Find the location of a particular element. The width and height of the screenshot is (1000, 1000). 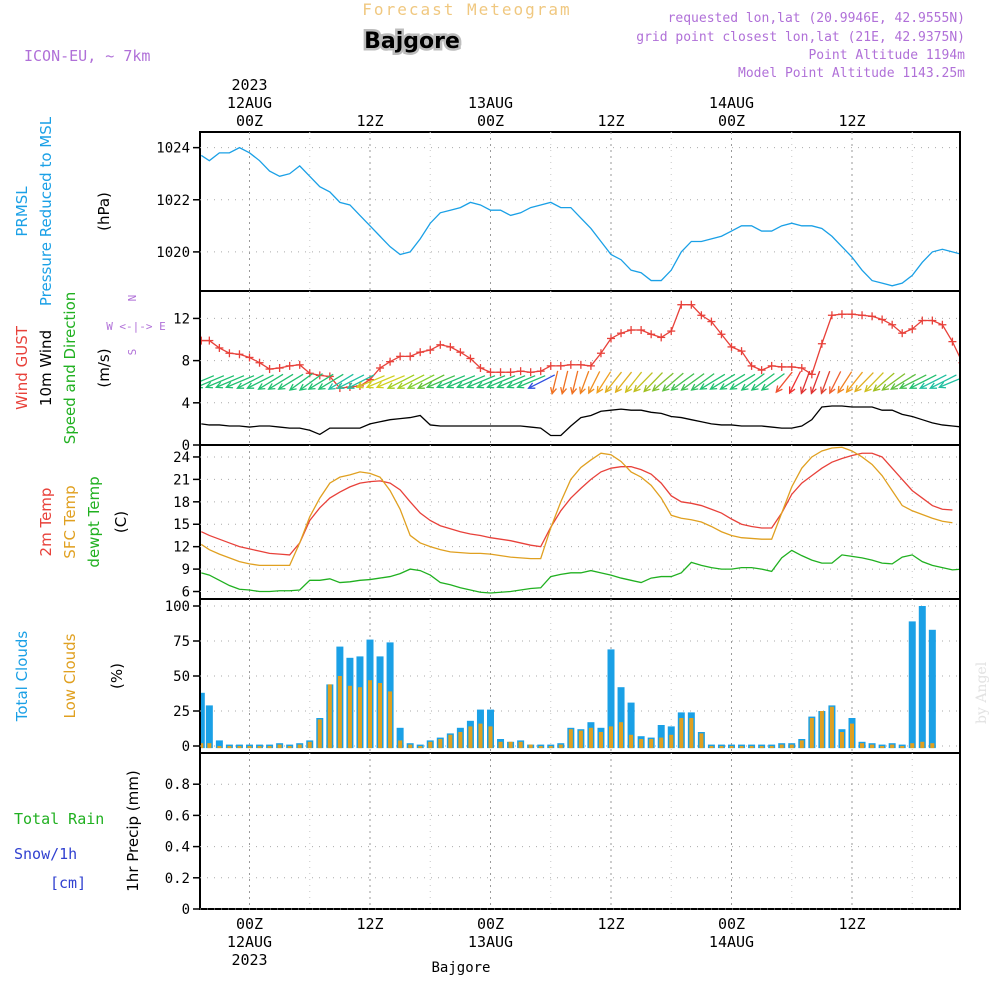

series-line-gust is located at coordinates (580, 346).